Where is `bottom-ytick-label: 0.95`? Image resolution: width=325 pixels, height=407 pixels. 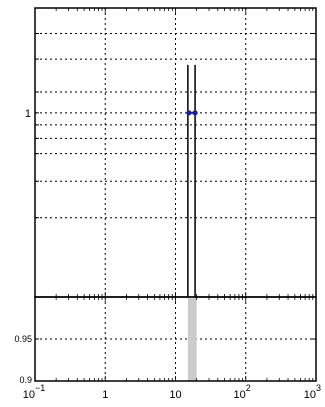 bottom-ytick-label: 0.95 is located at coordinates (23, 339).